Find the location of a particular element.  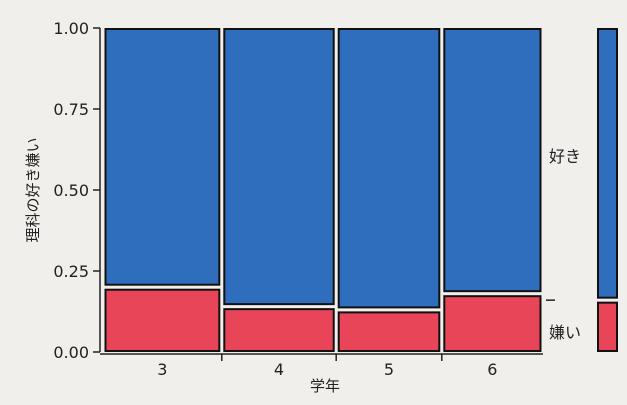

y-axis-label: 理科の好き嫌い is located at coordinates (33, 189).